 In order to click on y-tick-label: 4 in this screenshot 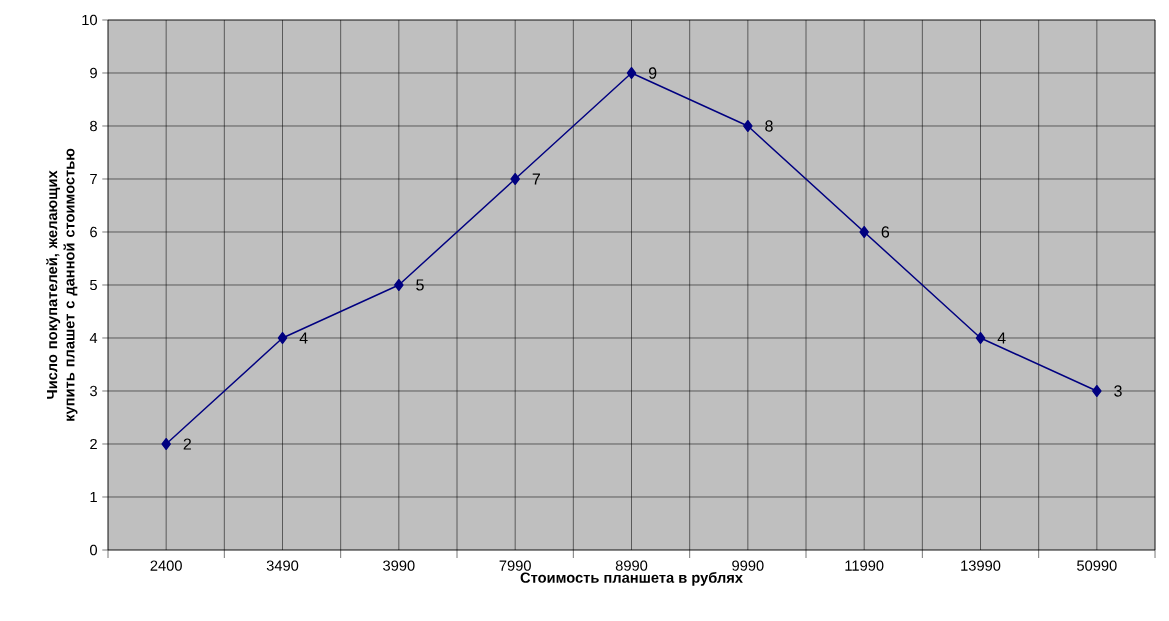, I will do `click(93, 338)`.